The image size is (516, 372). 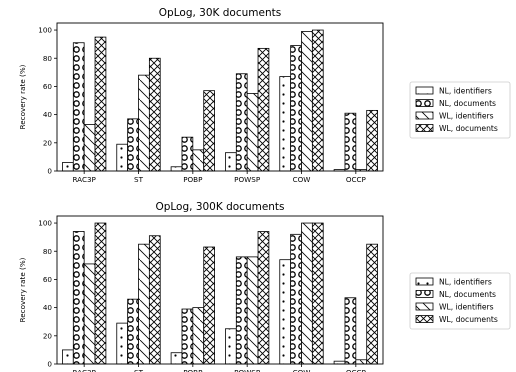 What do you see at coordinates (219, 207) in the screenshot?
I see `chart-title: OpLog, 300K documents` at bounding box center [219, 207].